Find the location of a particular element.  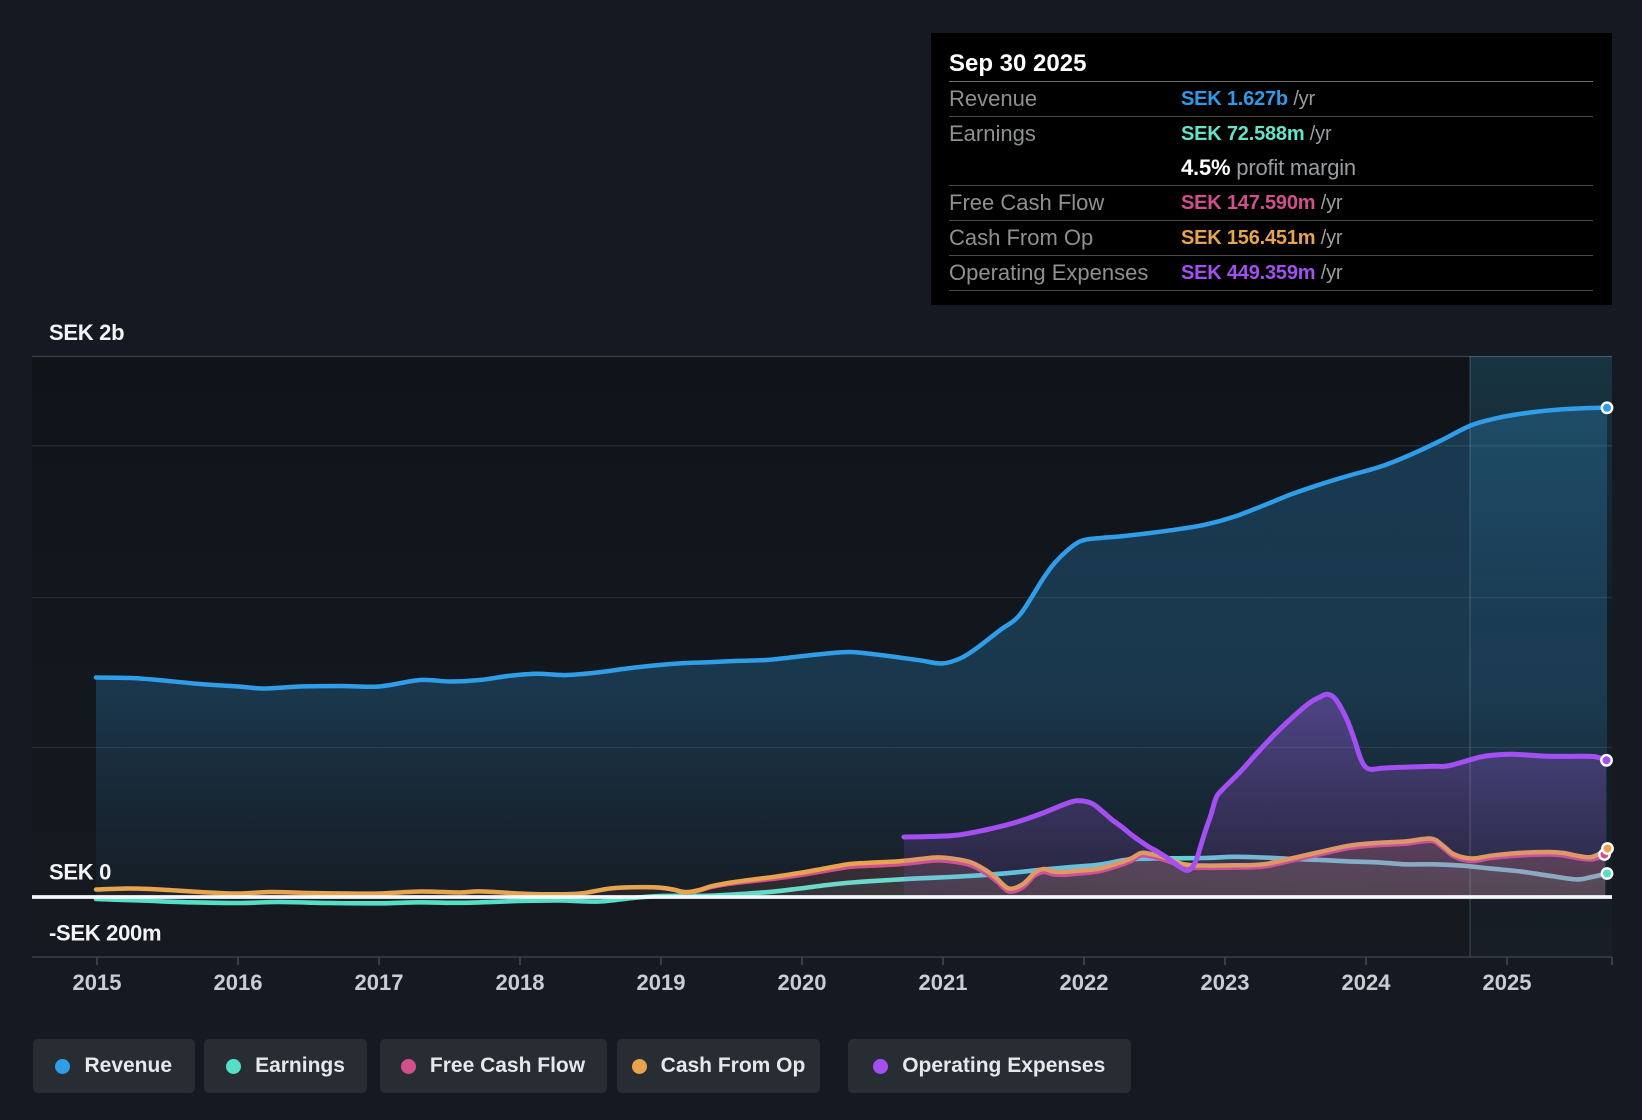

svg-text: 2019 is located at coordinates (661, 982).